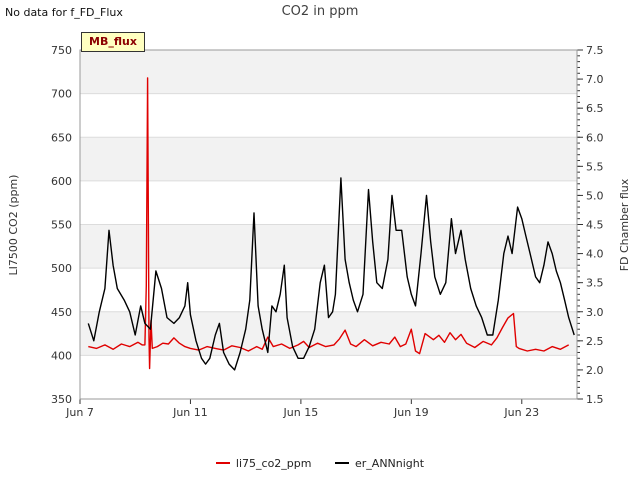  Describe the element at coordinates (61, 137) in the screenshot. I see `y-tick-left: 650` at that location.